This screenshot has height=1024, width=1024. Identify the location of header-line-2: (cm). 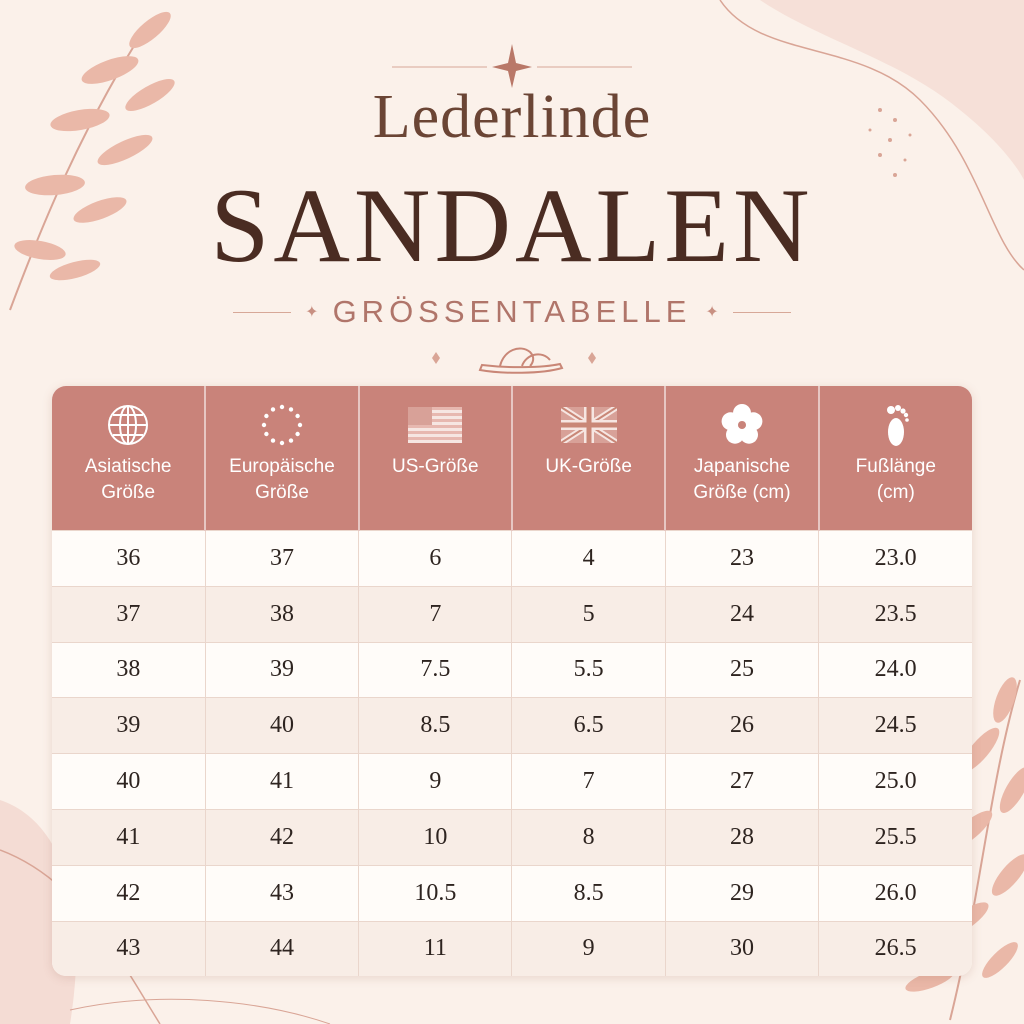
(895, 492).